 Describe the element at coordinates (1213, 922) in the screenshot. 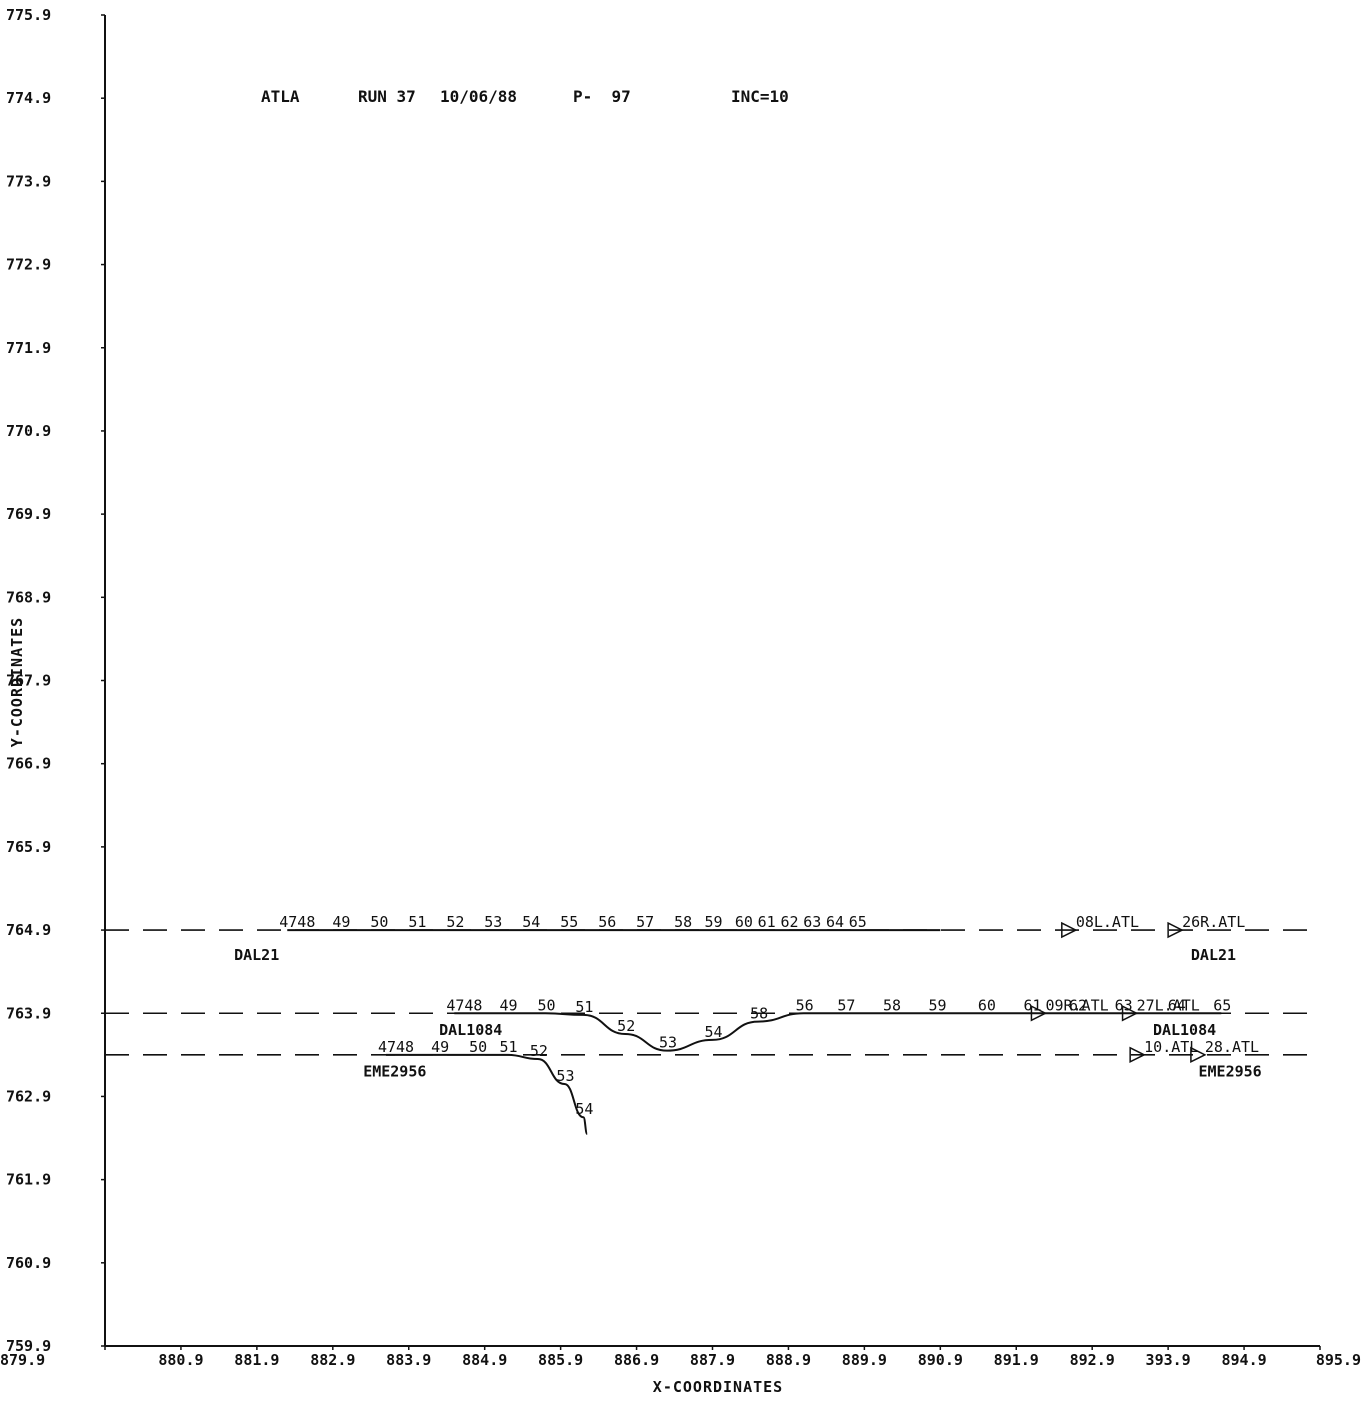

I see `runway-label: 26R.ATL` at that location.